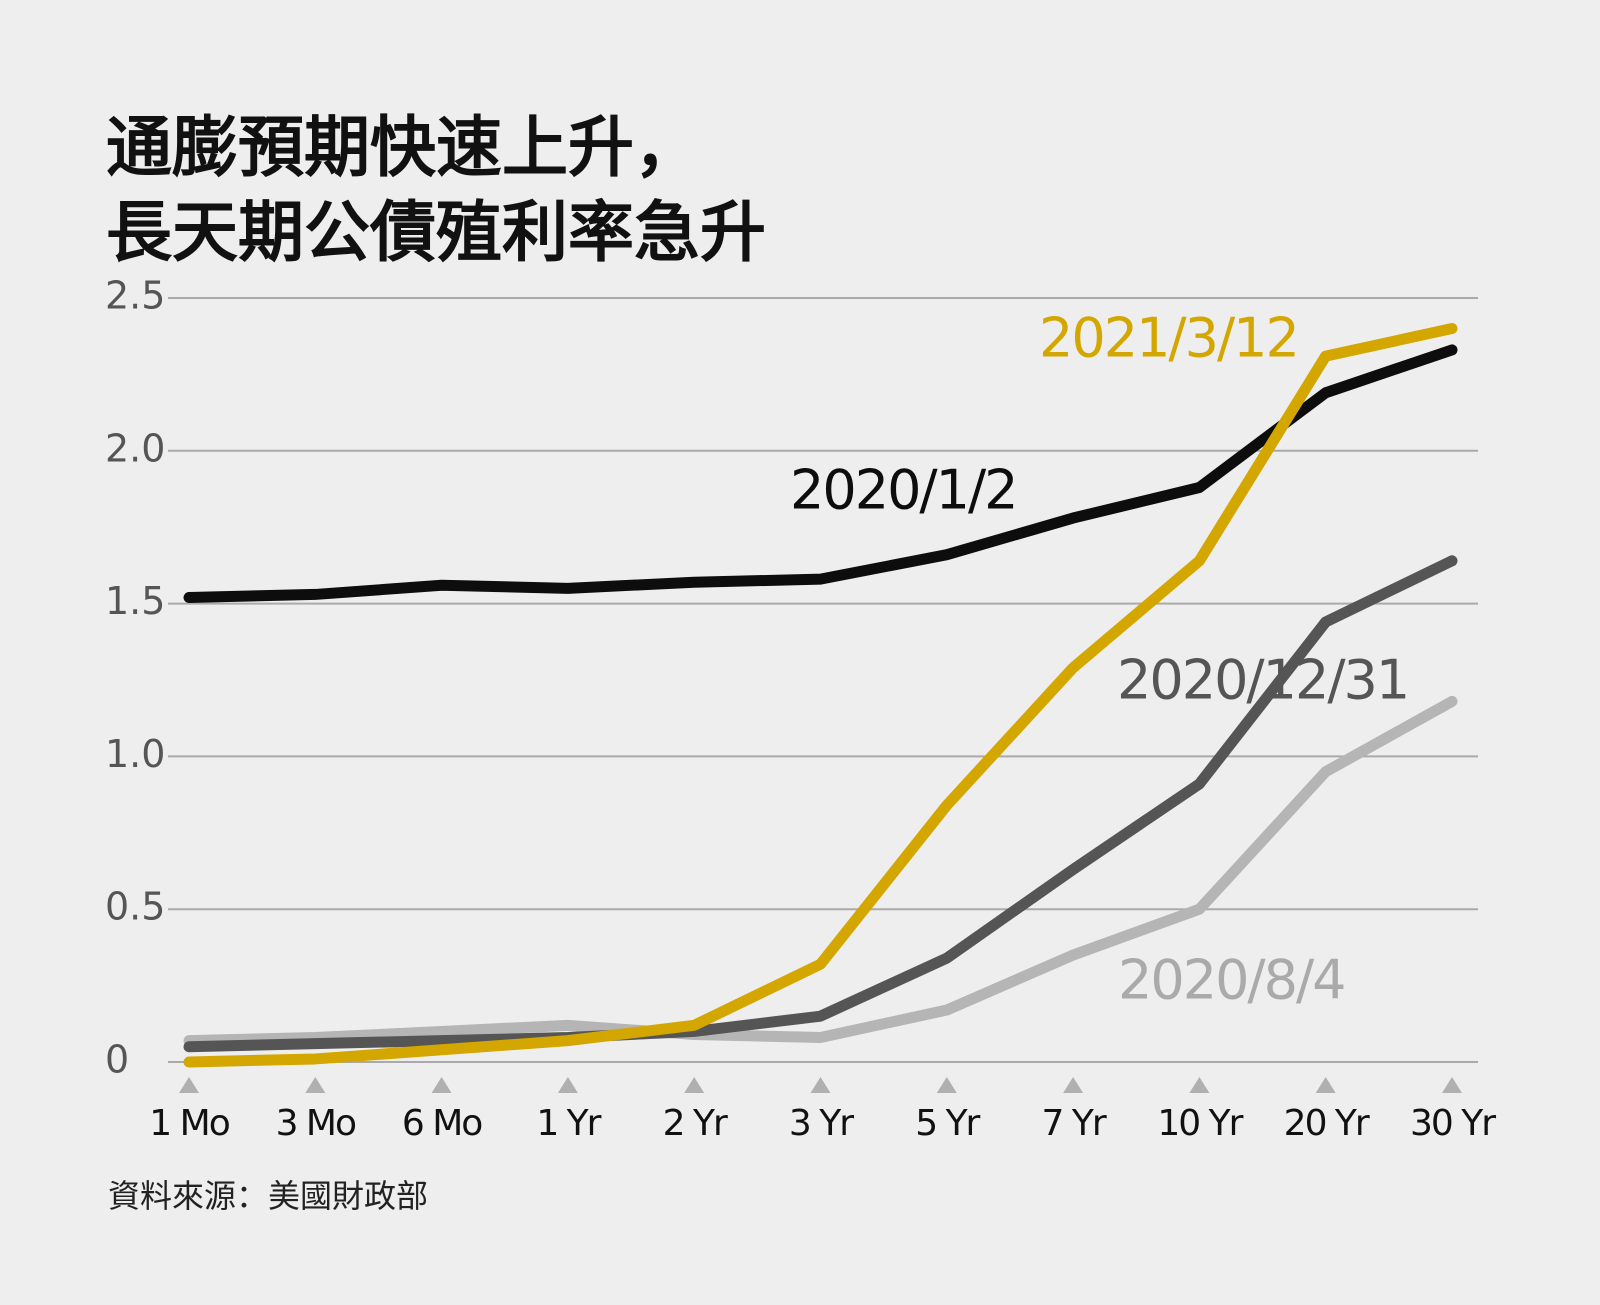 The width and height of the screenshot is (1600, 1305). Describe the element at coordinates (189, 1123) in the screenshot. I see `x-tick-label: 1 Mo` at that location.